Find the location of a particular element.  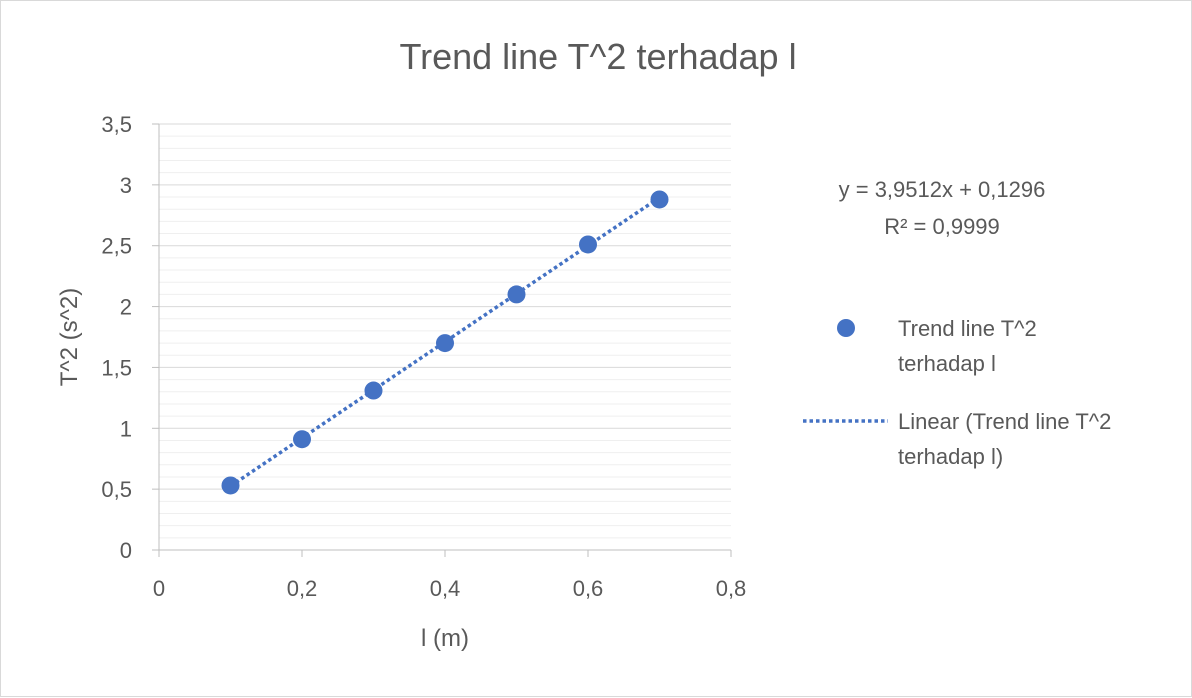

trendline-r-squared: R² = 0,9999 is located at coordinates (942, 226).